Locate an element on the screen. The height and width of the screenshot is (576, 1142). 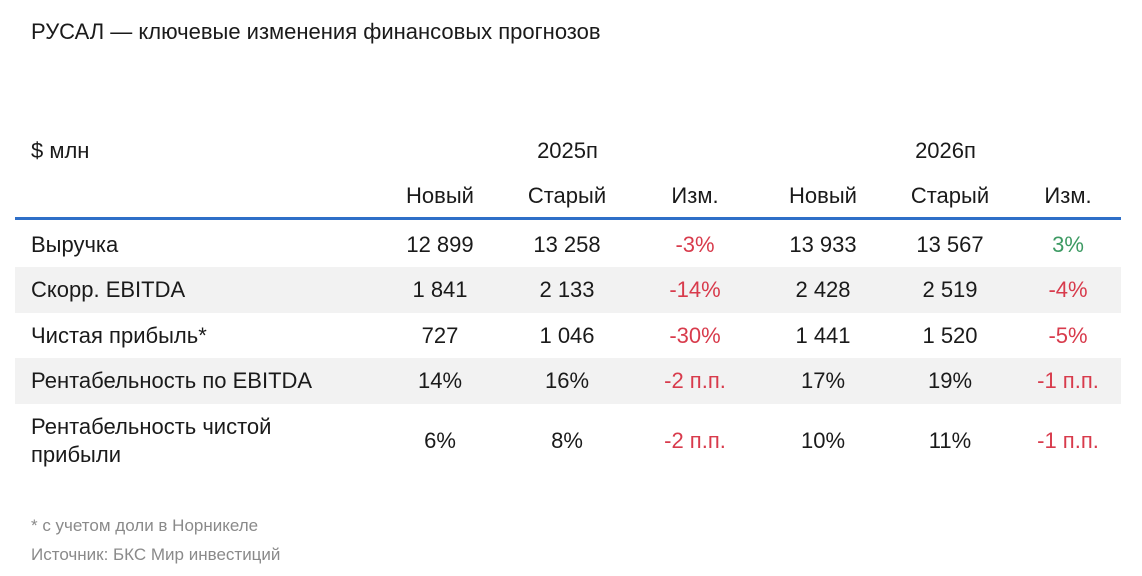
cell-old-2025: 8% is located at coordinates (567, 440).